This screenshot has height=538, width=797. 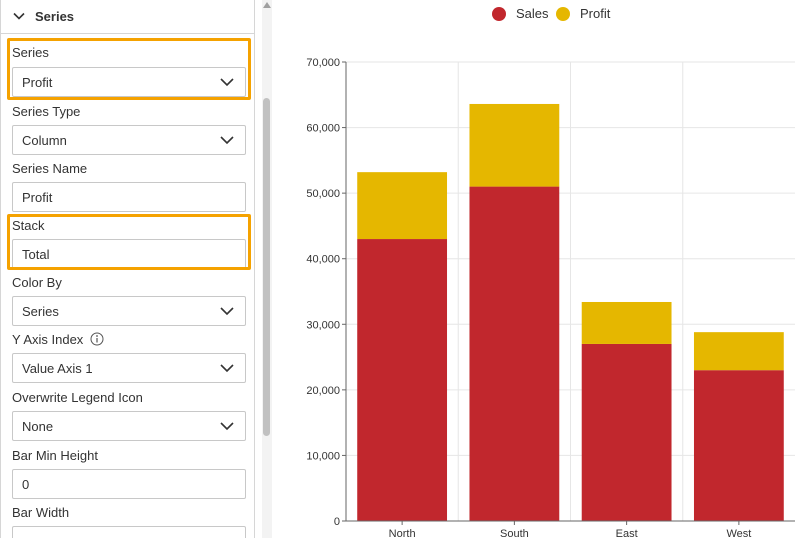 I want to click on legend-label-sales: Sales, so click(x=532, y=13).